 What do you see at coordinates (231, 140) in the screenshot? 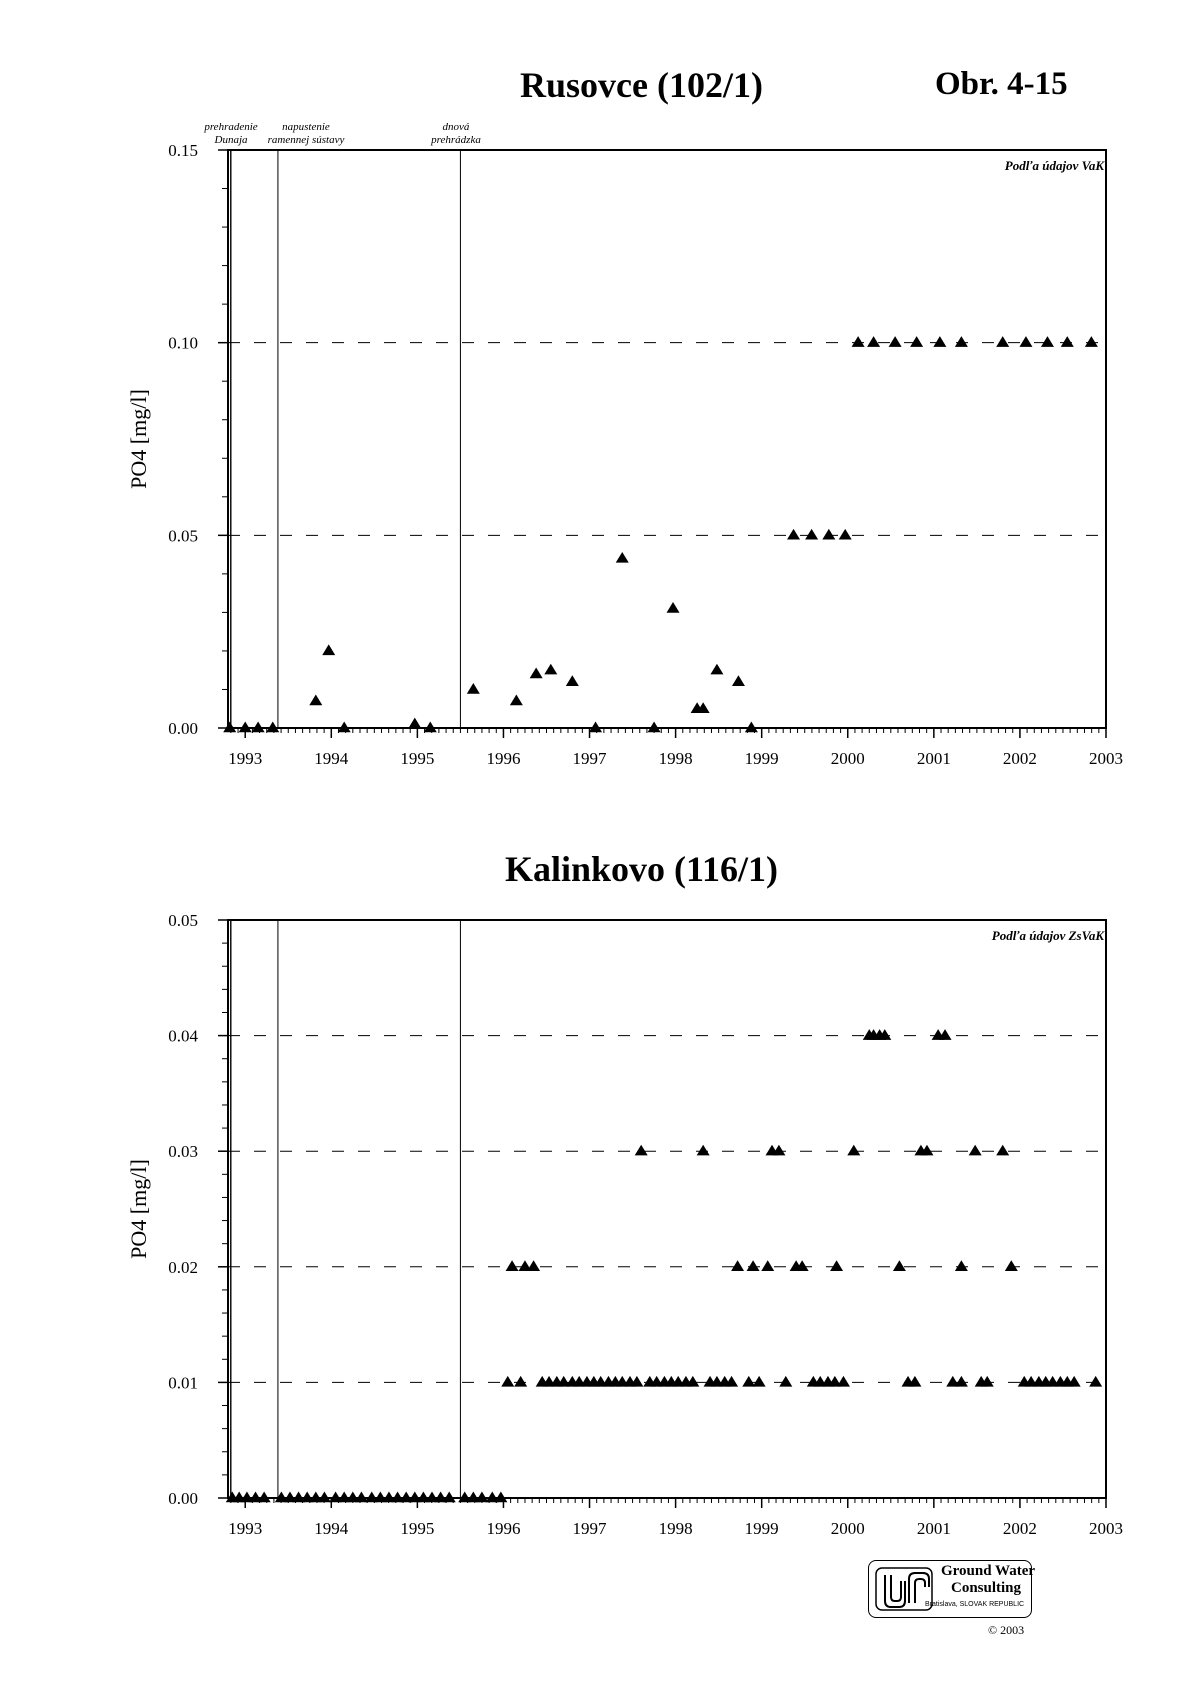
I see `event-label-line2: Dunaja` at bounding box center [231, 140].